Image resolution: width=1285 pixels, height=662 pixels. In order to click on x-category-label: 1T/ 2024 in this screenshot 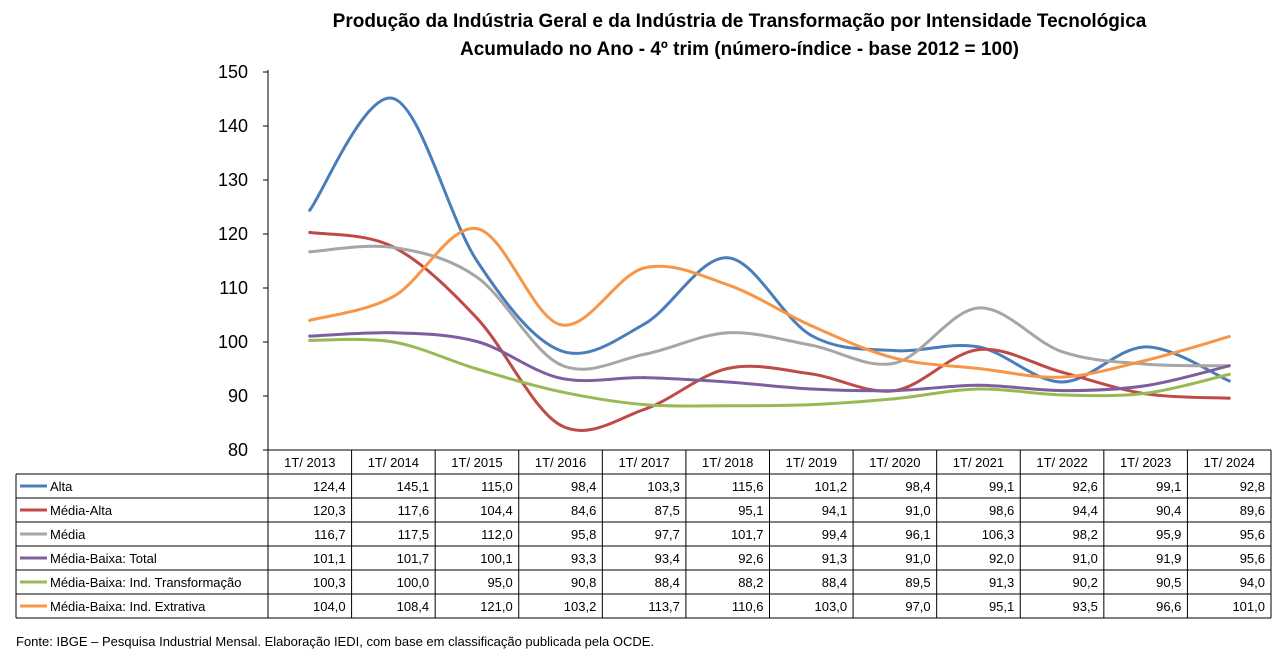, I will do `click(1229, 462)`.